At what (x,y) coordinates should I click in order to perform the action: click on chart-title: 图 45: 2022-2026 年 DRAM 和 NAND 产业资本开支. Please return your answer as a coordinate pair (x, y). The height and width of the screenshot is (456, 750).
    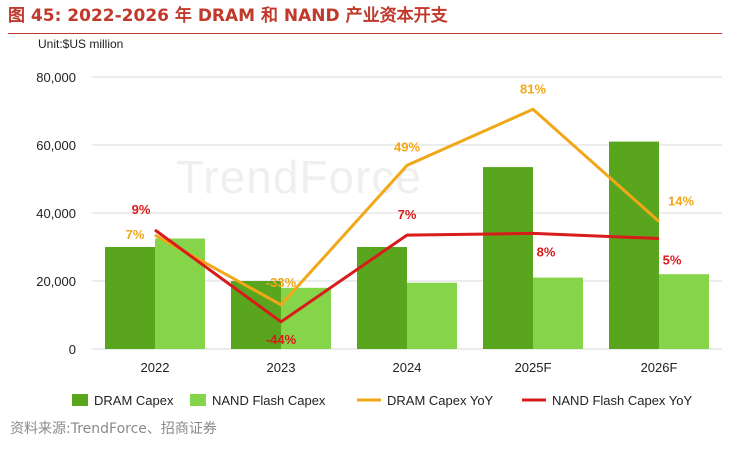
    Looking at the image, I should click on (228, 16).